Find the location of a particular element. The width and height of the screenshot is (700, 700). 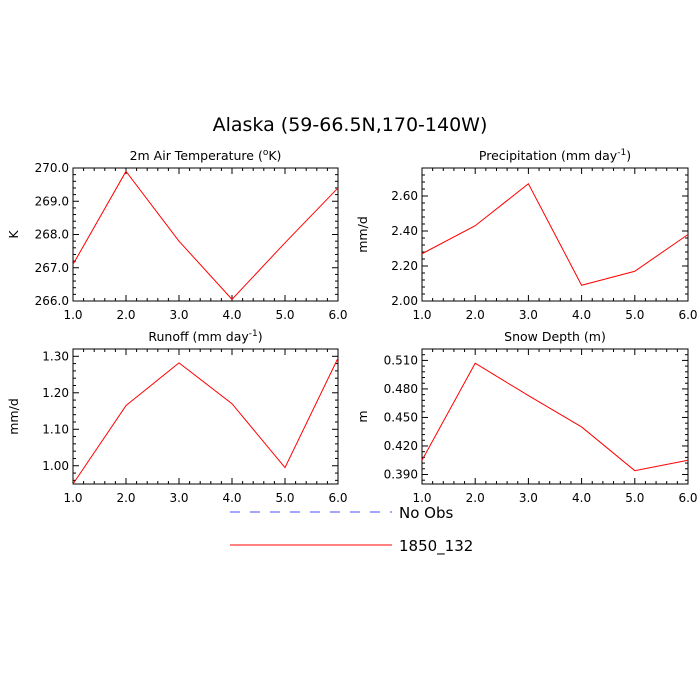

y-tick-label: 270.0 is located at coordinates (52, 168).